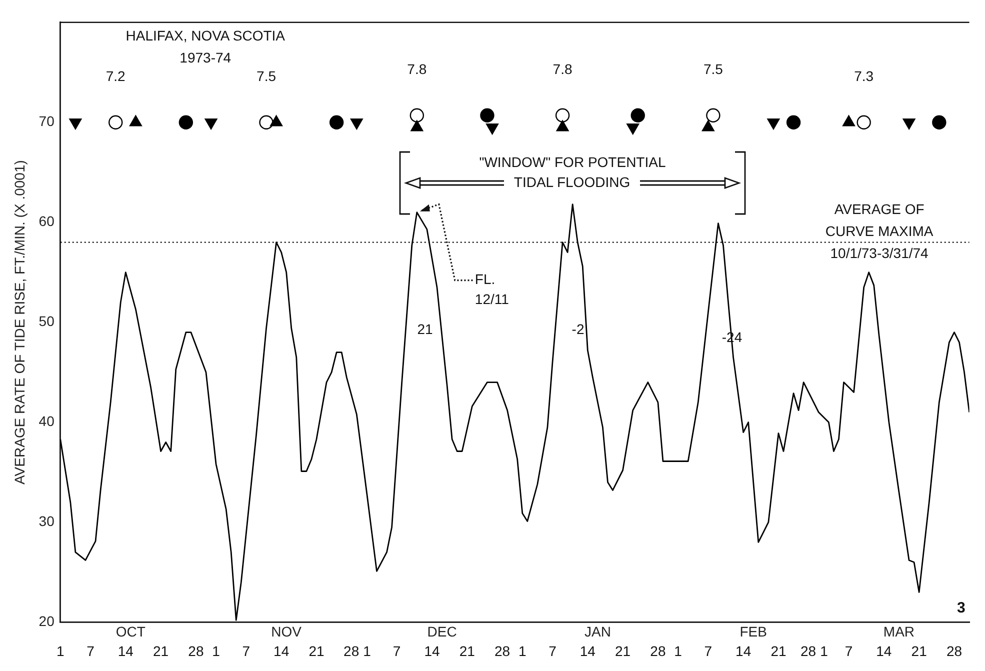 Image resolution: width=985 pixels, height=671 pixels. What do you see at coordinates (753, 631) in the screenshot?
I see `x2-tick-label: FEB` at bounding box center [753, 631].